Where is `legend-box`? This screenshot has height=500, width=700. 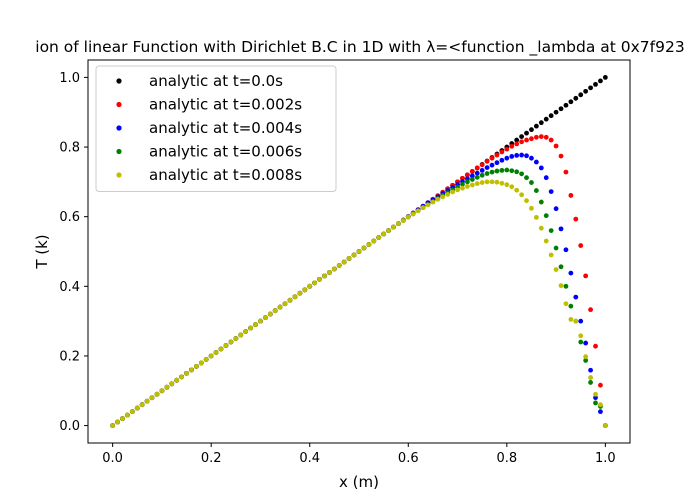 legend-box is located at coordinates (216, 128).